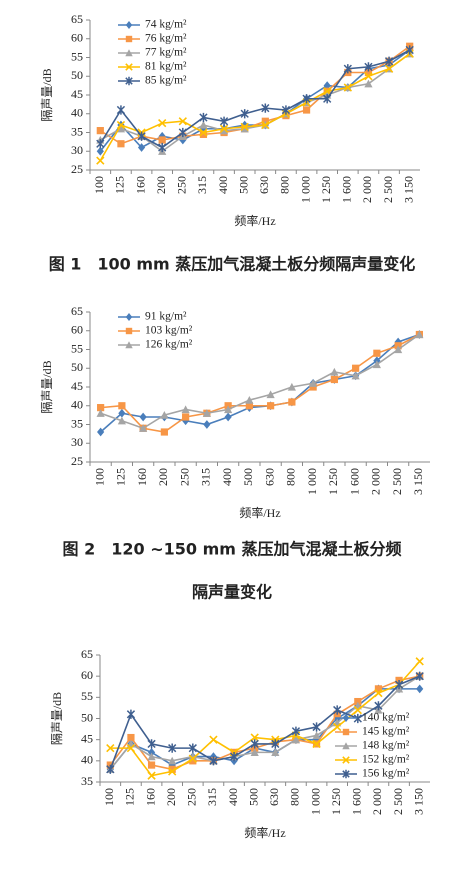  I want to click on y-tick-label: 65, so click(77, 311).